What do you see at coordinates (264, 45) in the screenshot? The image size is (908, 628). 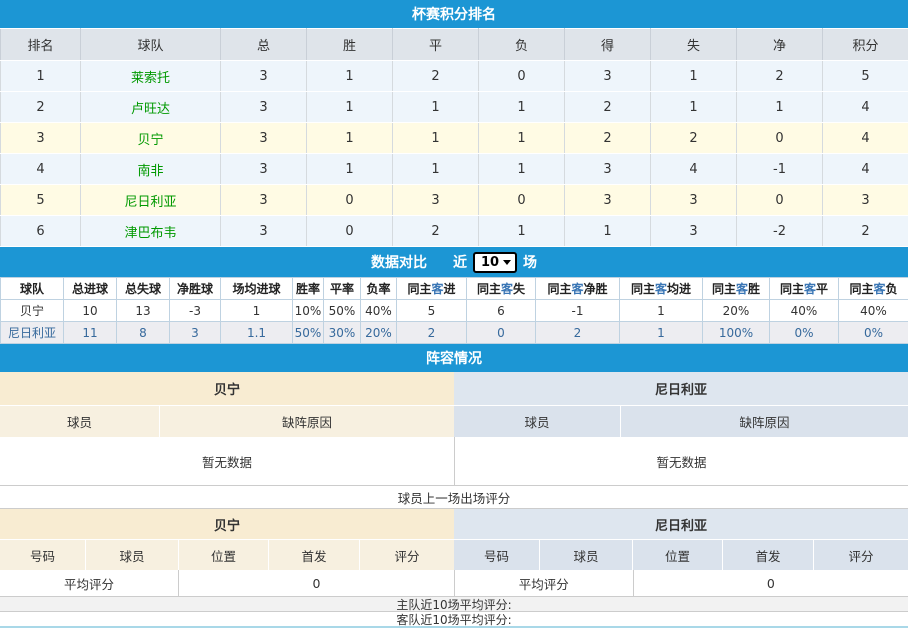 I see `standings-header-cell: 总` at bounding box center [264, 45].